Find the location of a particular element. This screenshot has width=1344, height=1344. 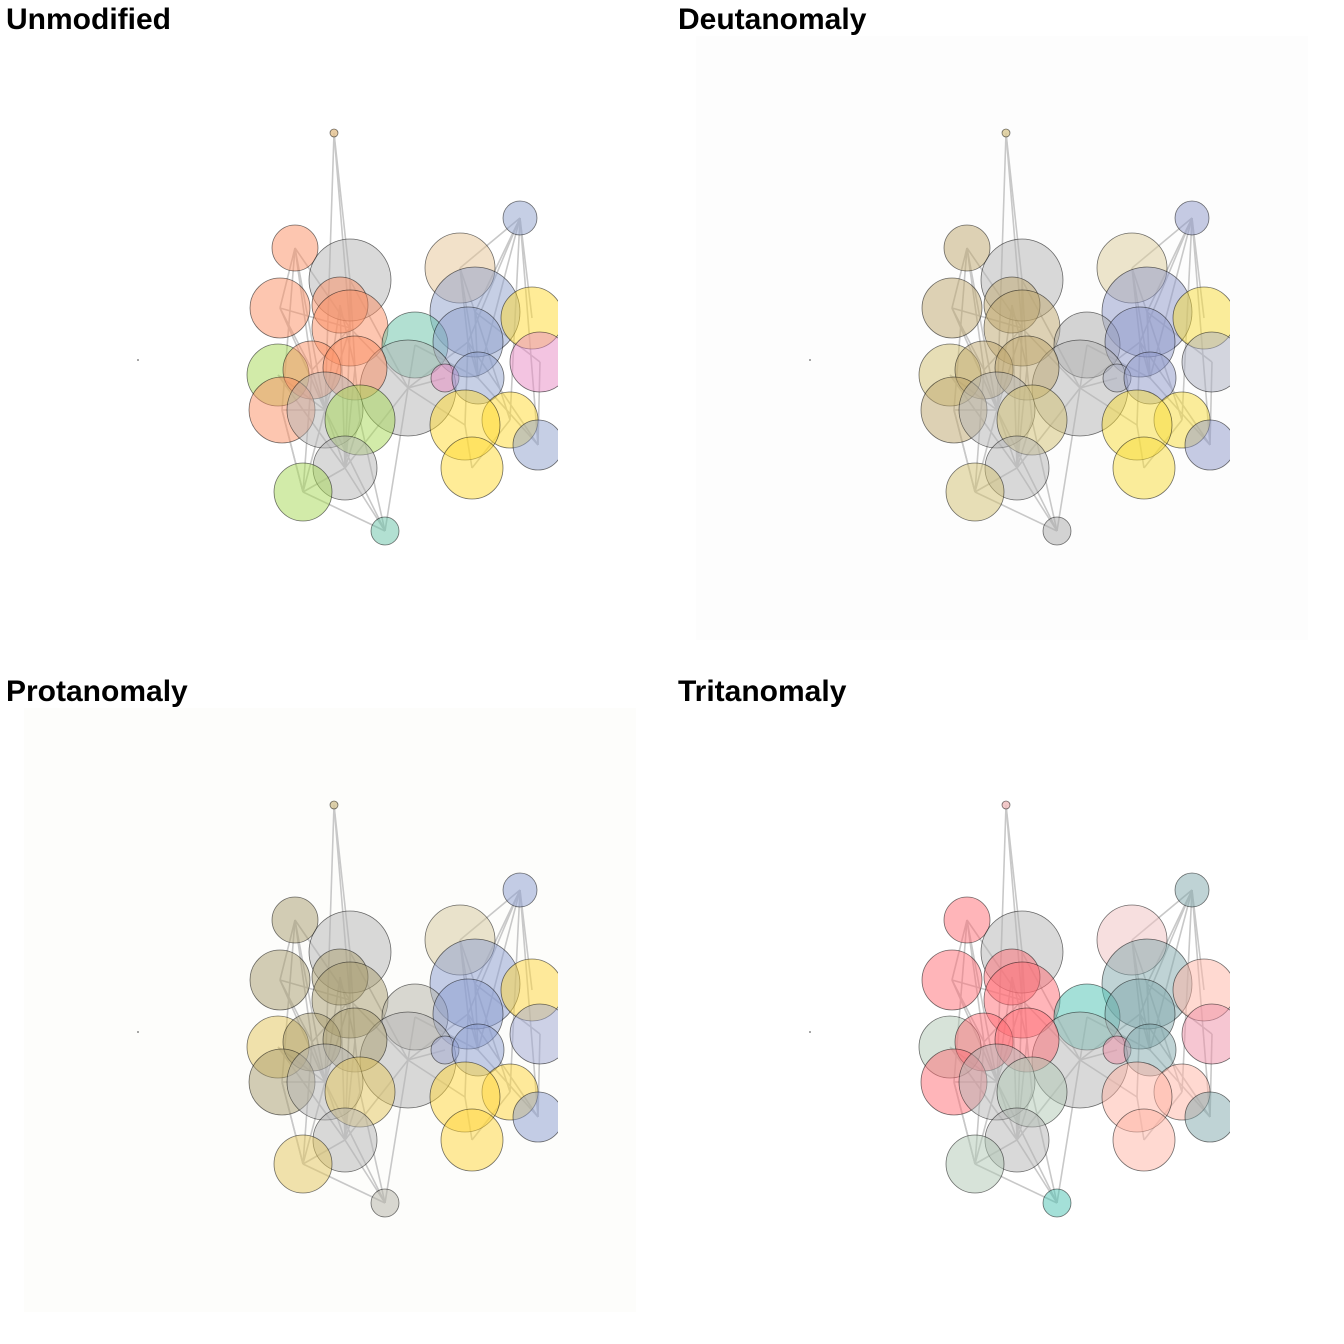

panel-title: Protanomaly is located at coordinates (97, 691).